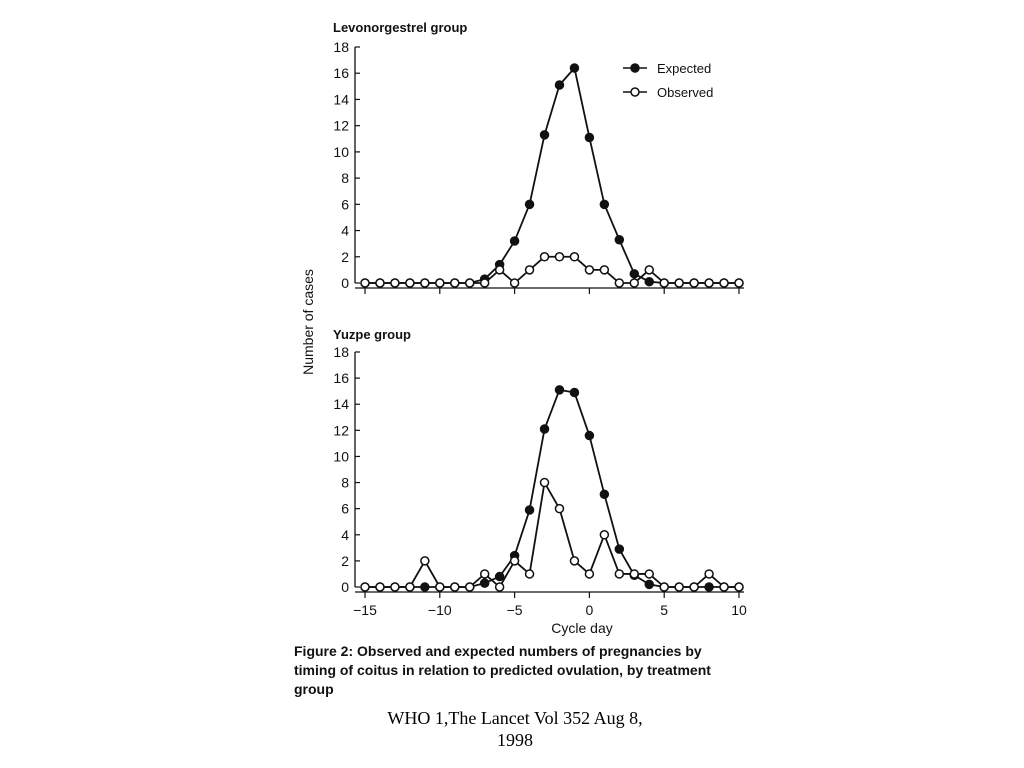 The width and height of the screenshot is (1024, 768). Describe the element at coordinates (440, 610) in the screenshot. I see `x-tick-label: −10` at that location.